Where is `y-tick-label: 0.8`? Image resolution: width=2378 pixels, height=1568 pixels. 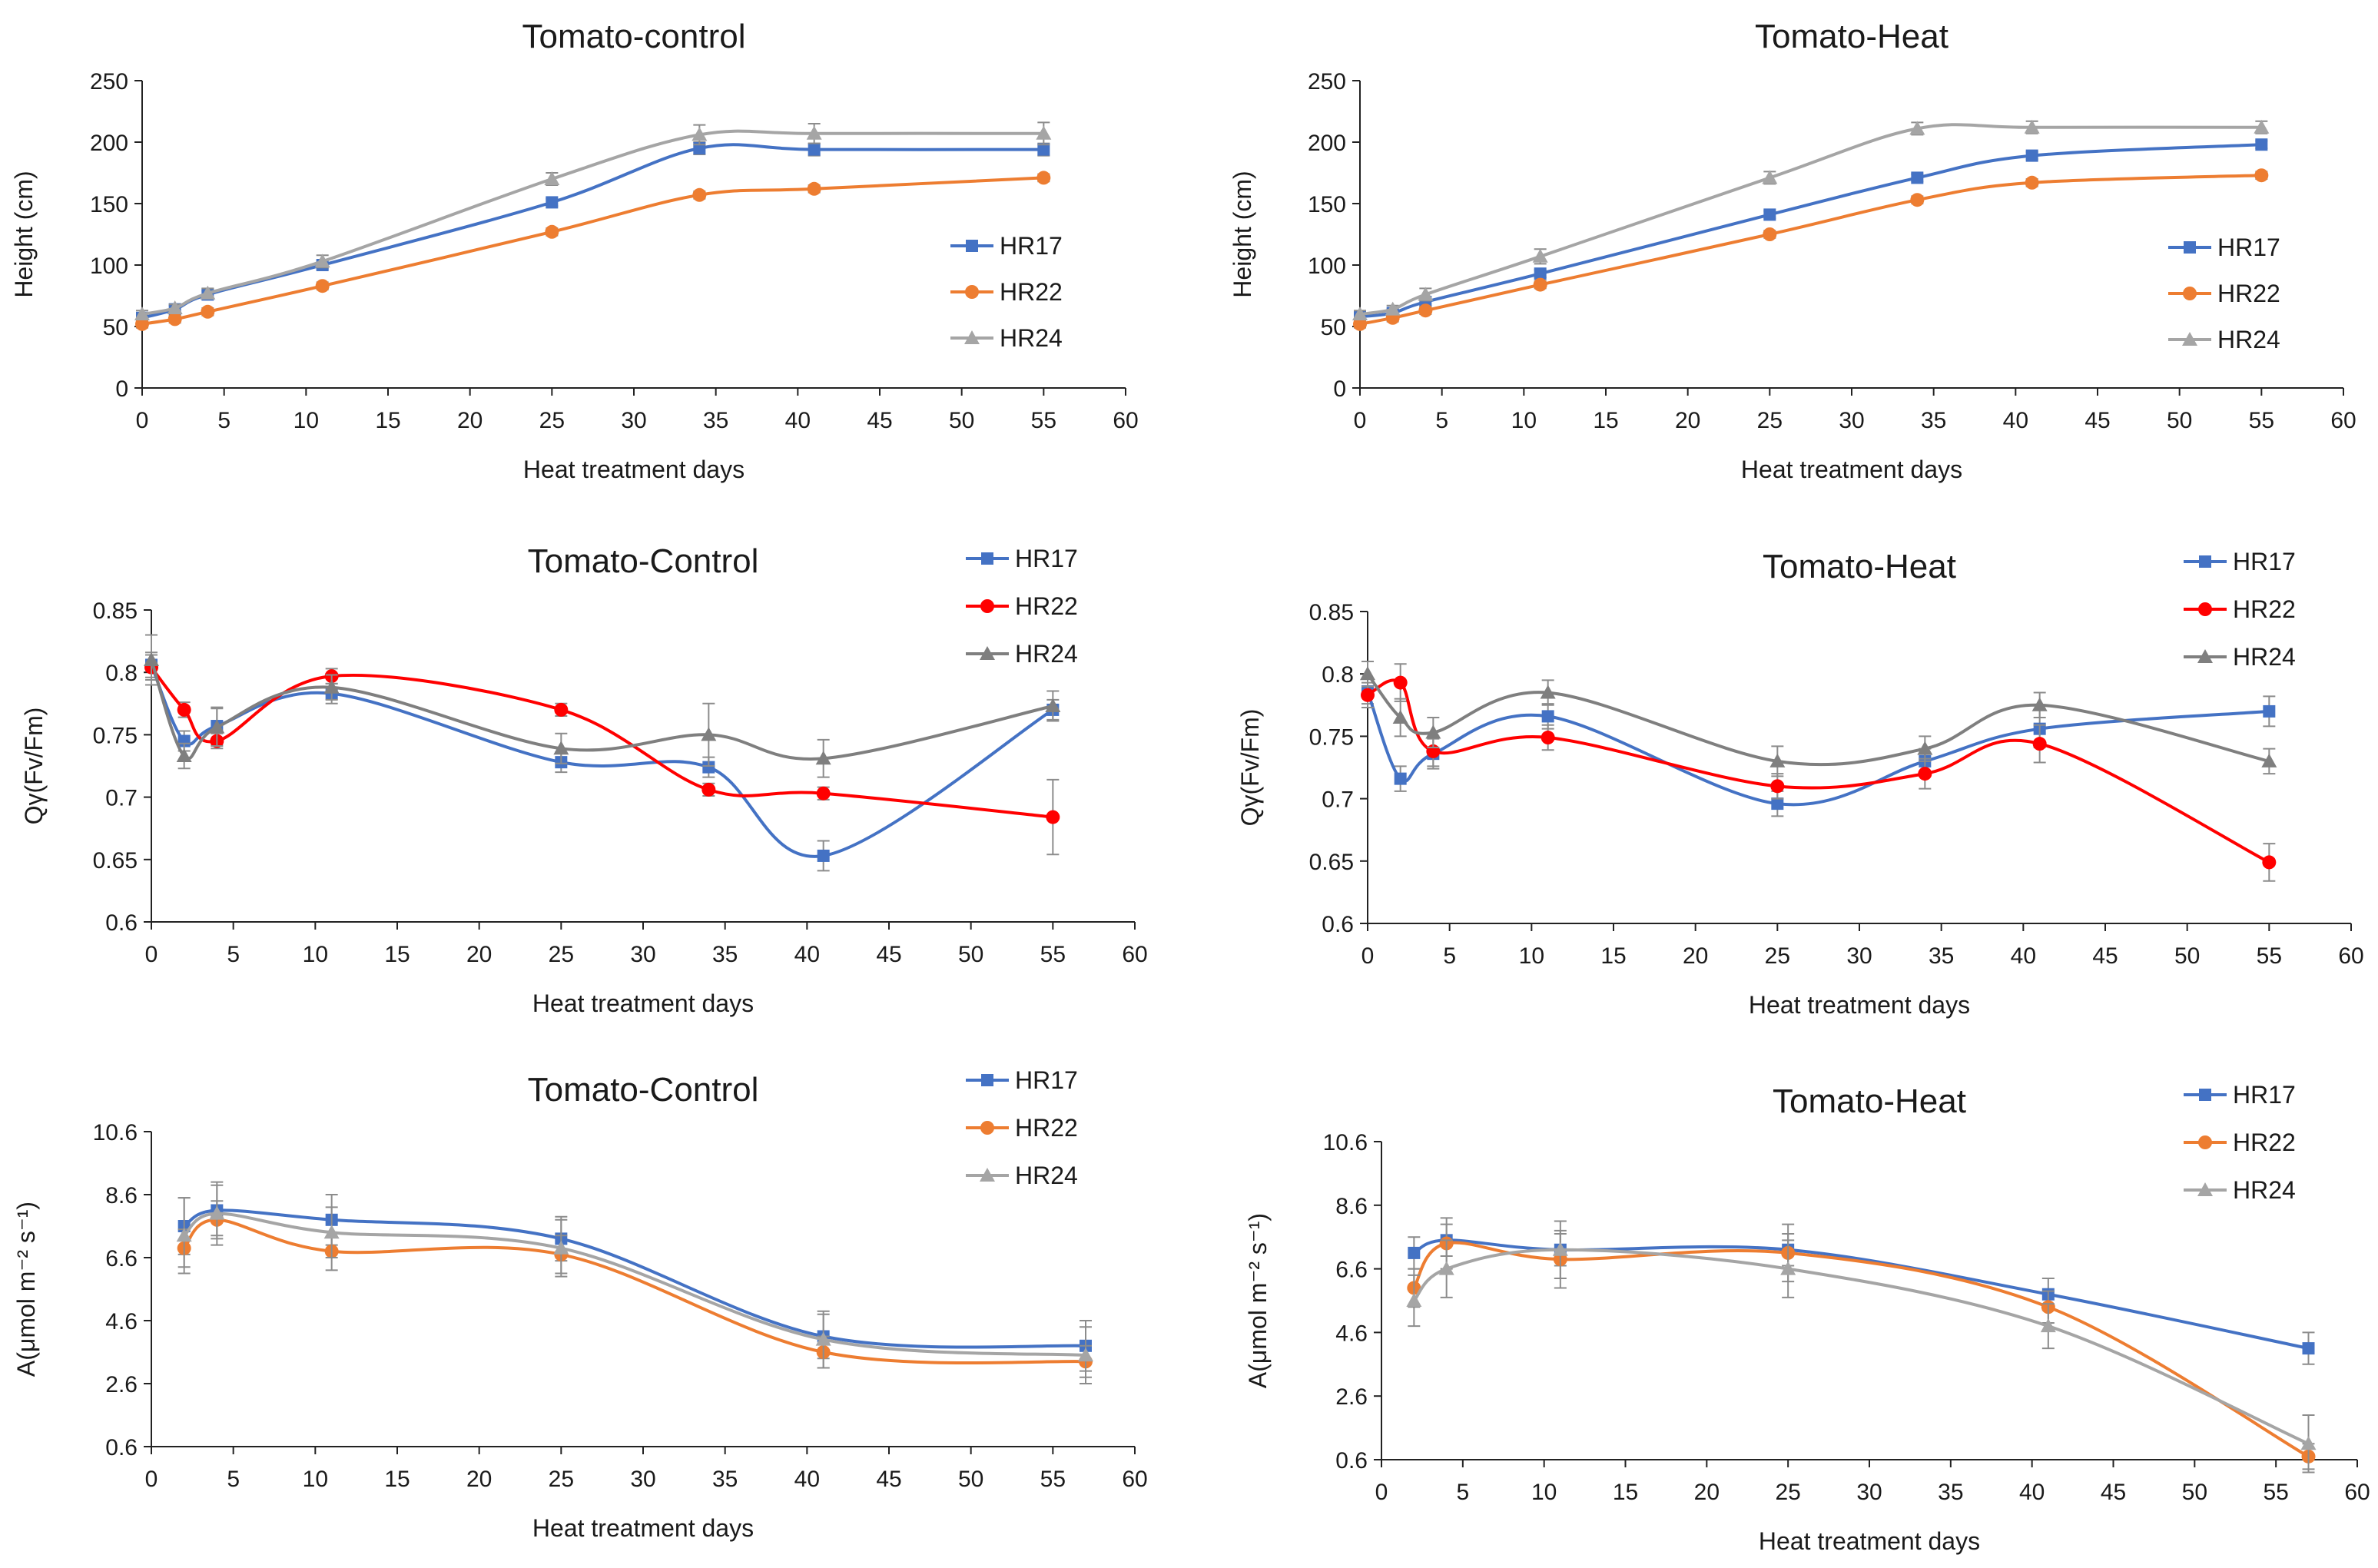 y-tick-label: 0.8 is located at coordinates (1338, 675).